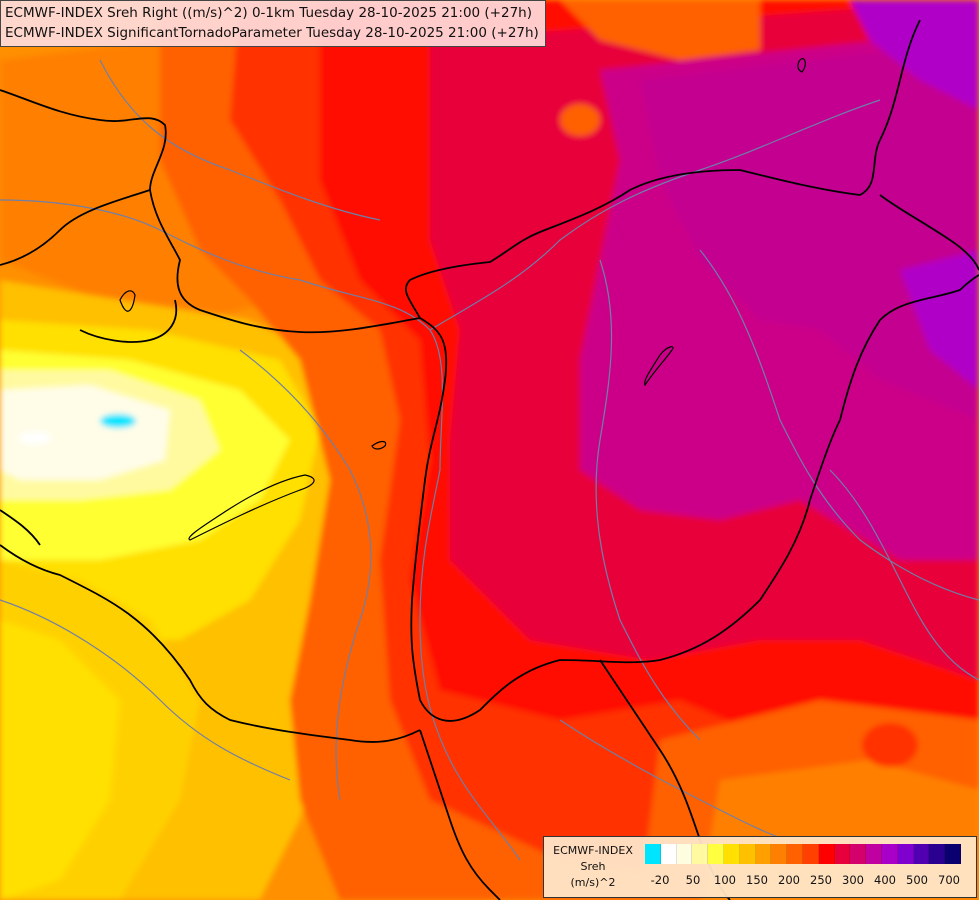 This screenshot has width=979, height=900. What do you see at coordinates (593, 882) in the screenshot?
I see `legend-unit: (m/s)^2` at bounding box center [593, 882].